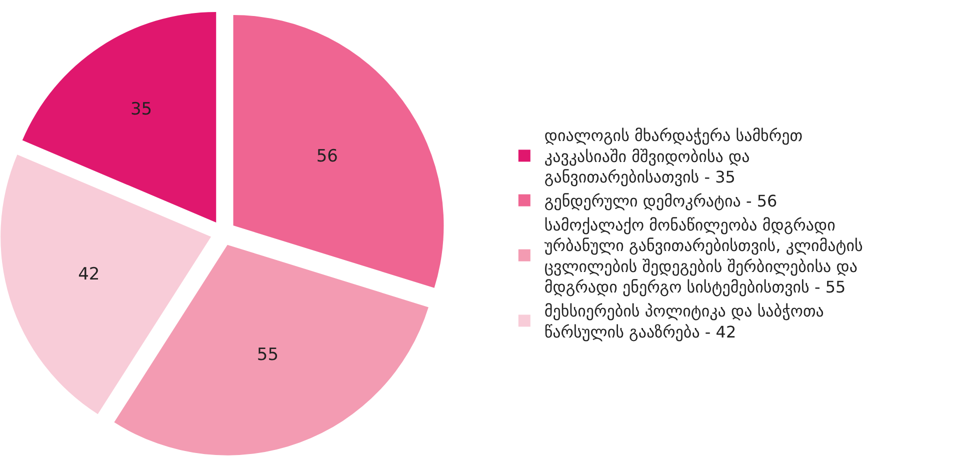  Describe the element at coordinates (267, 354) in the screenshot. I see `data-label: 55` at that location.